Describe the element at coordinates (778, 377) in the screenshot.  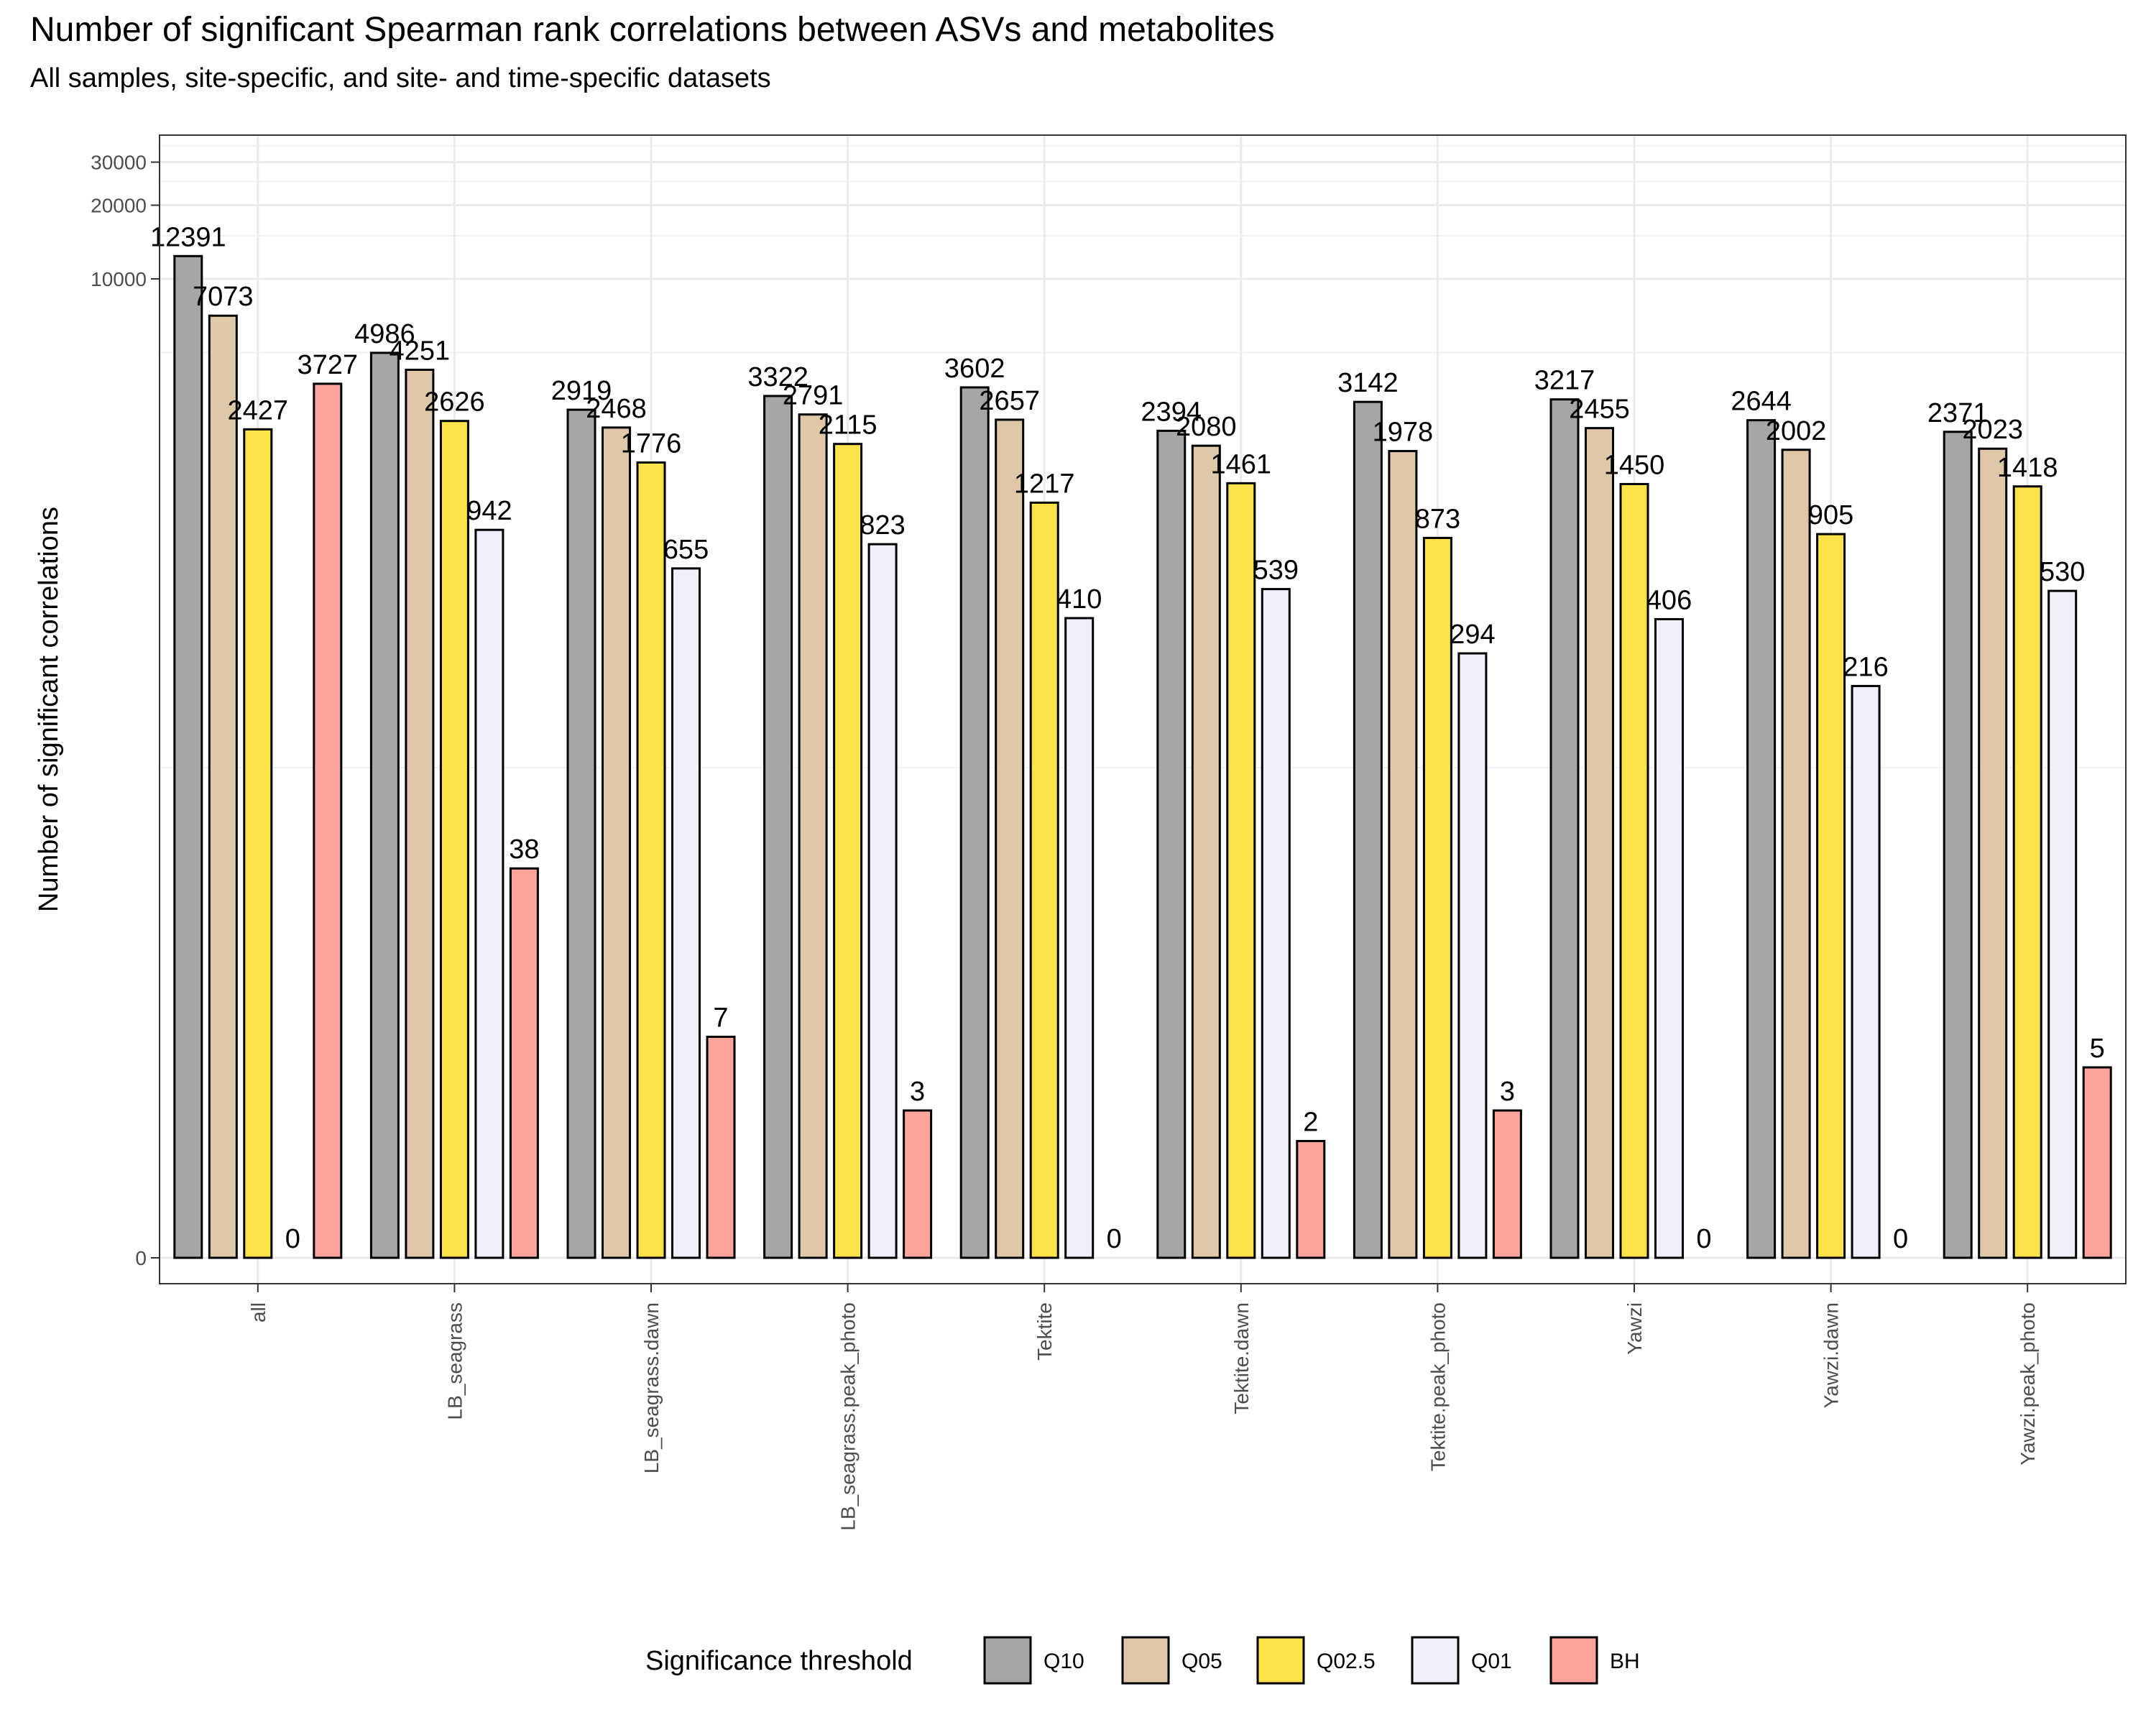
I see `data-label-Q10-LB_seagrass.peak_photo: 3322` at that location.